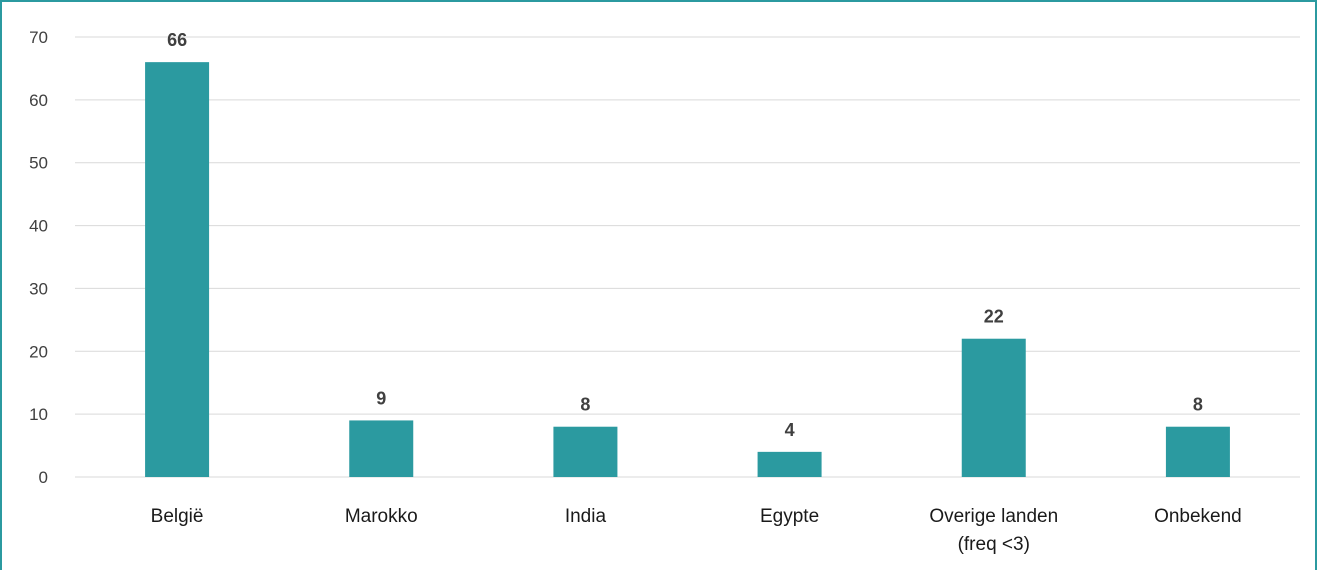 The height and width of the screenshot is (570, 1317). Describe the element at coordinates (43, 477) in the screenshot. I see `y-tick-label: 0` at that location.